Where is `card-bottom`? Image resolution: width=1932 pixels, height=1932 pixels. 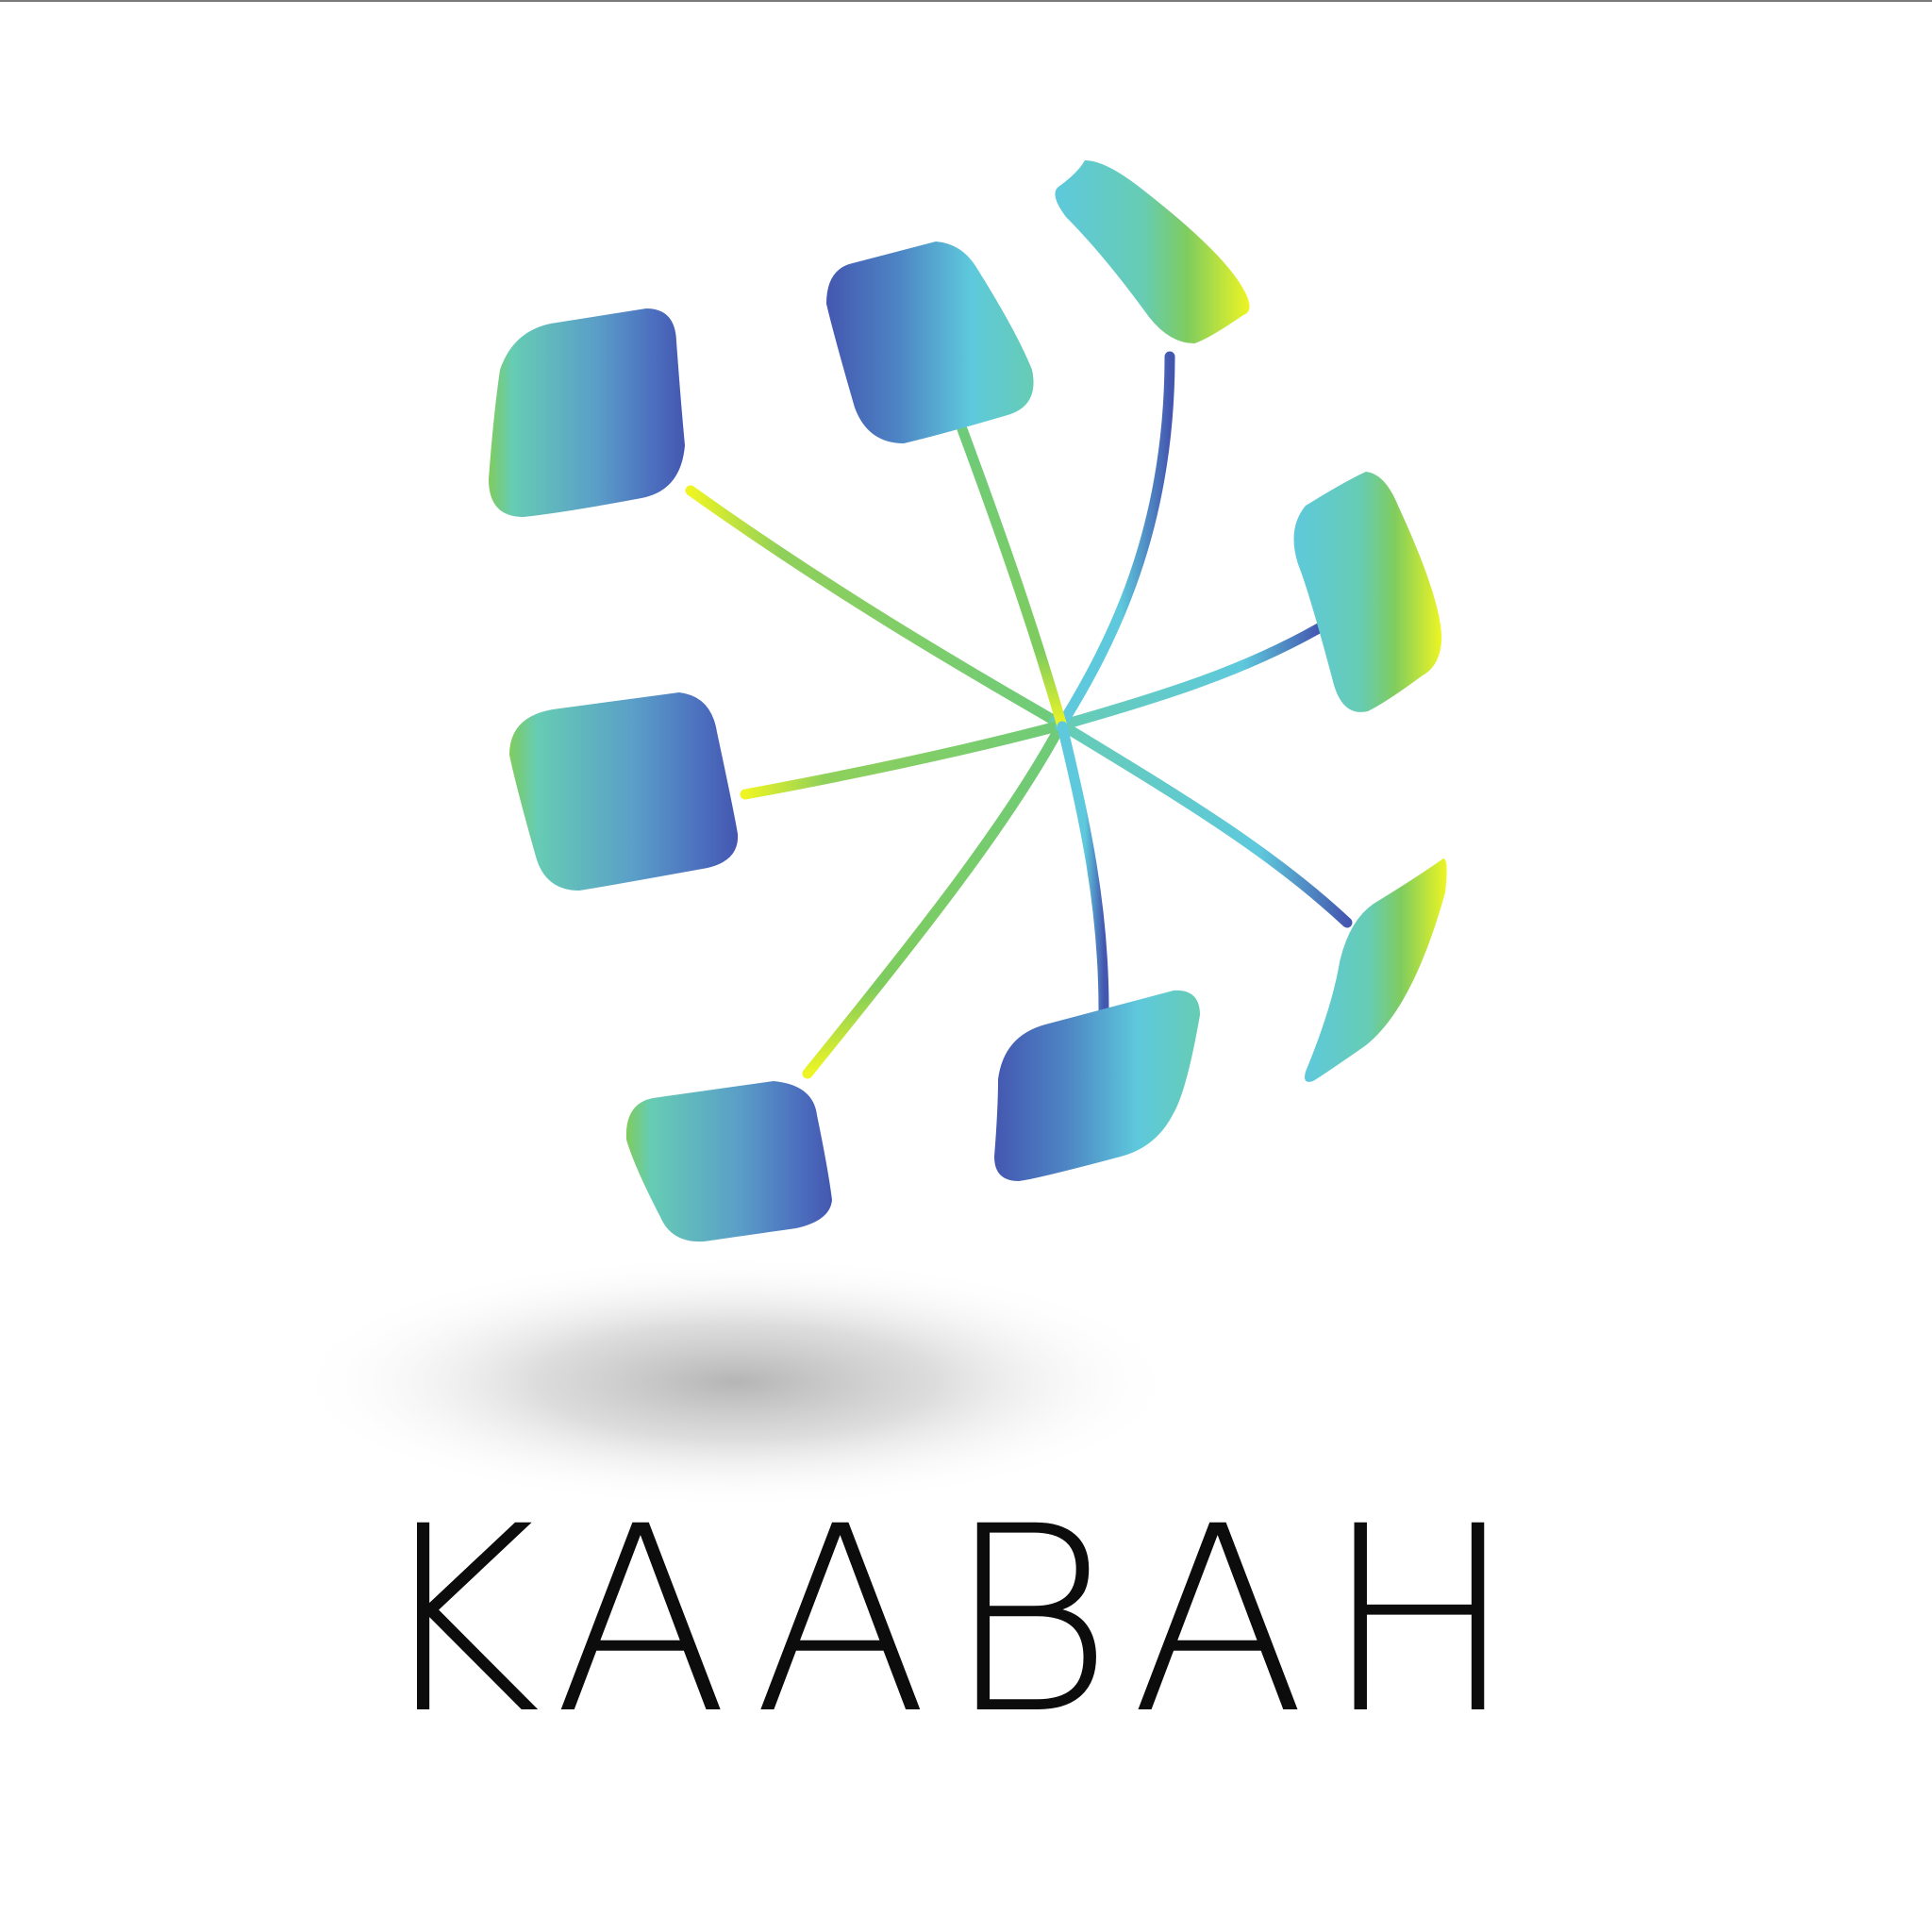 card-bottom is located at coordinates (1097, 1086).